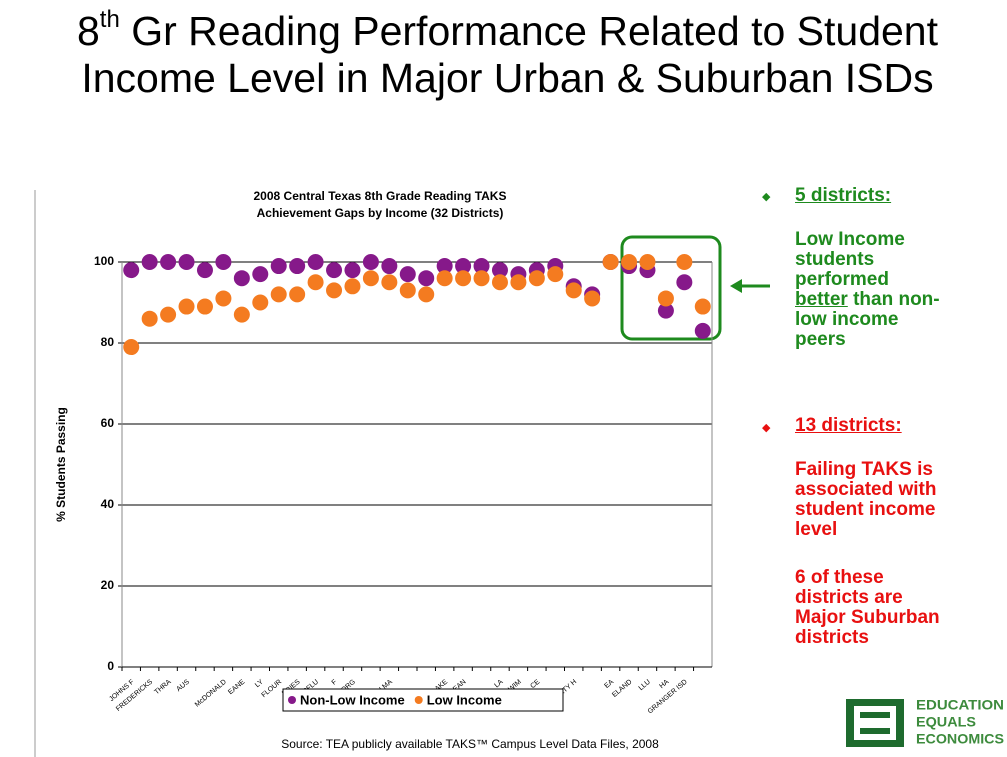 The image size is (1007, 757). I want to click on x-tick-label: EA, so click(609, 684).